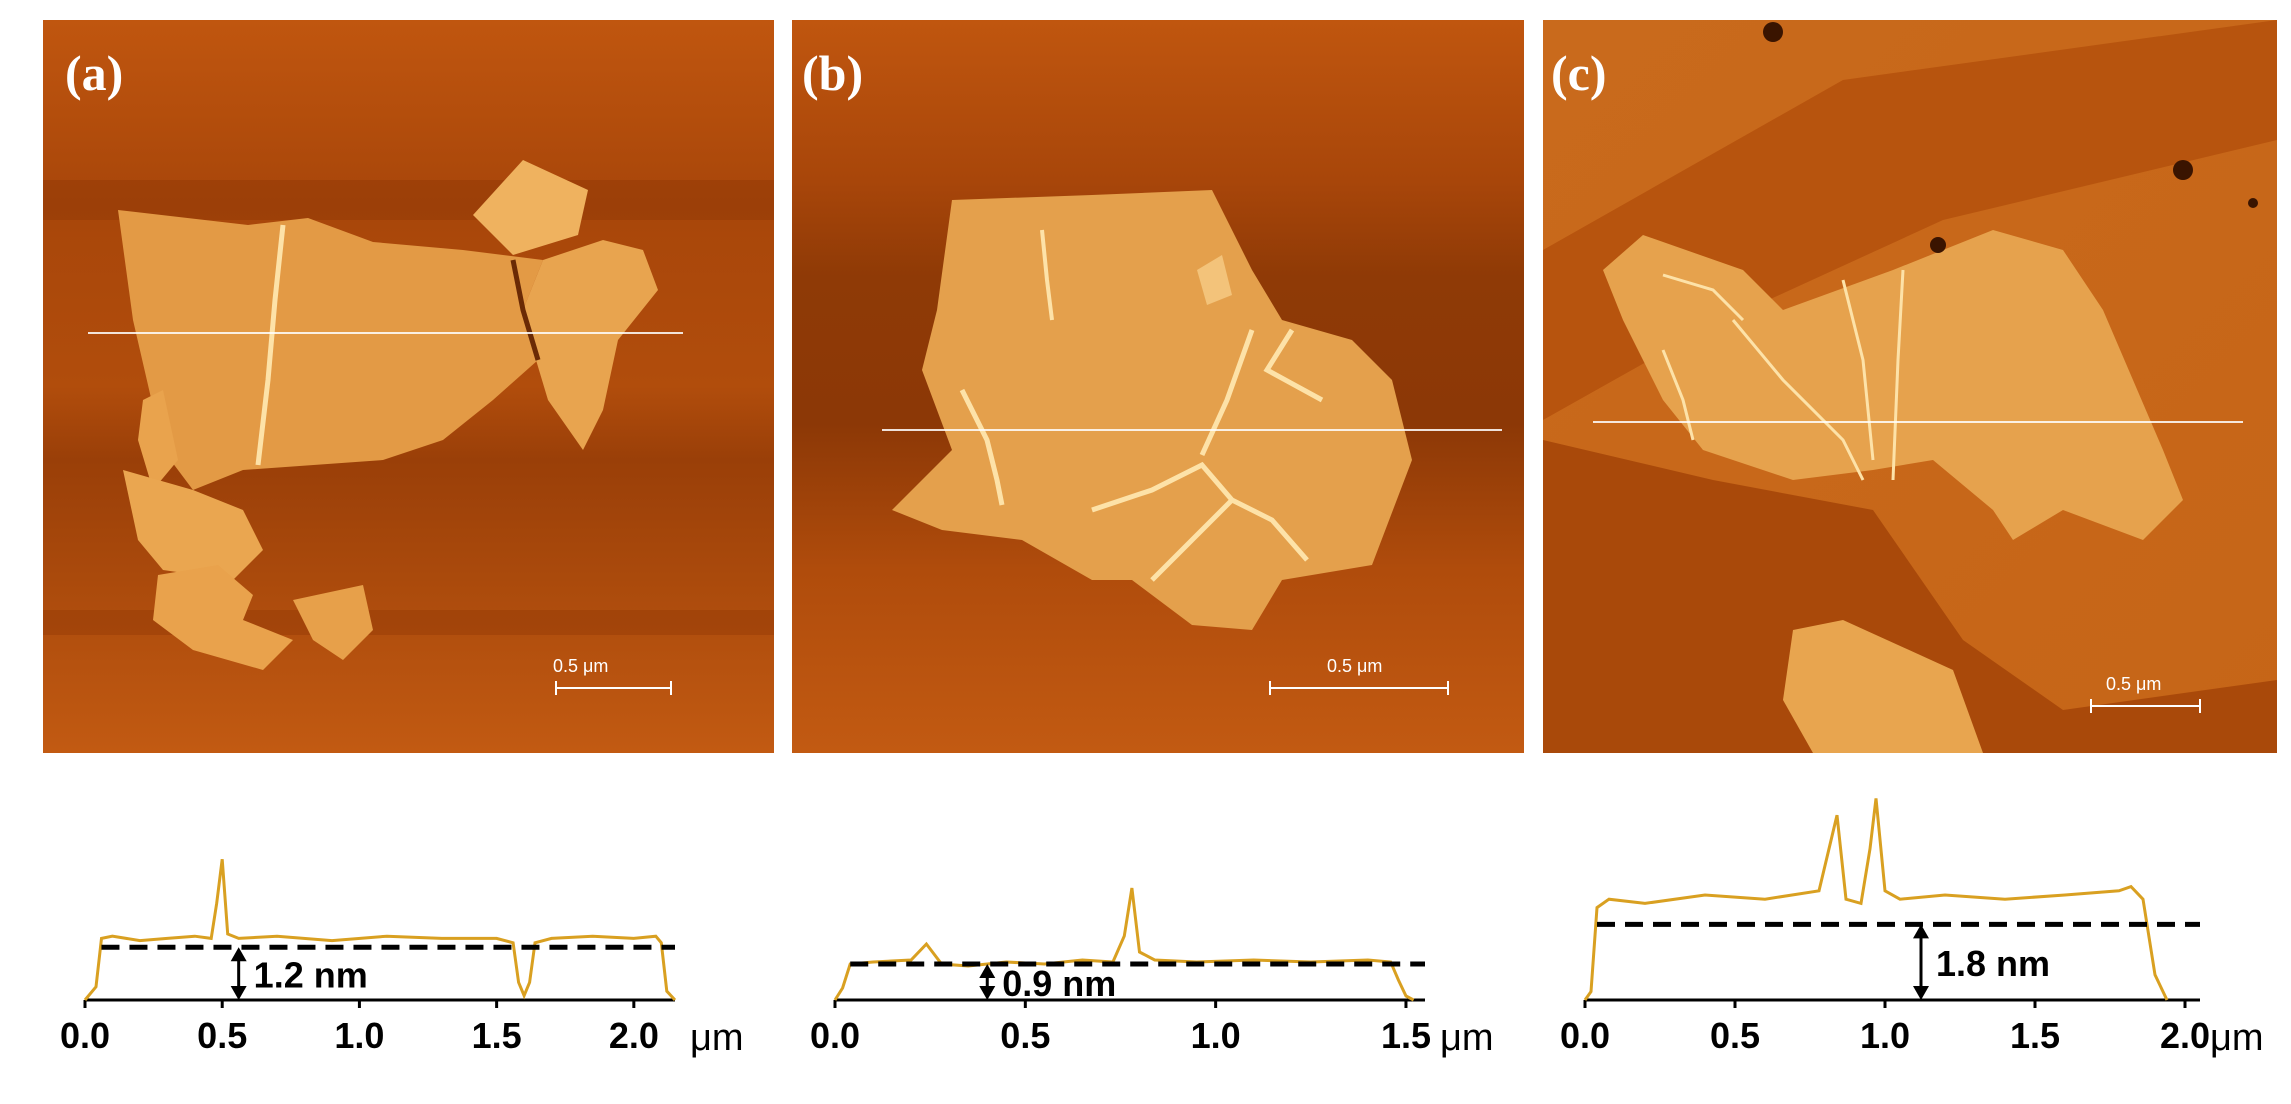 This screenshot has height=1104, width=2291. Describe the element at coordinates (1059, 983) in the screenshot. I see `step-height-label: 0.9 nm` at that location.